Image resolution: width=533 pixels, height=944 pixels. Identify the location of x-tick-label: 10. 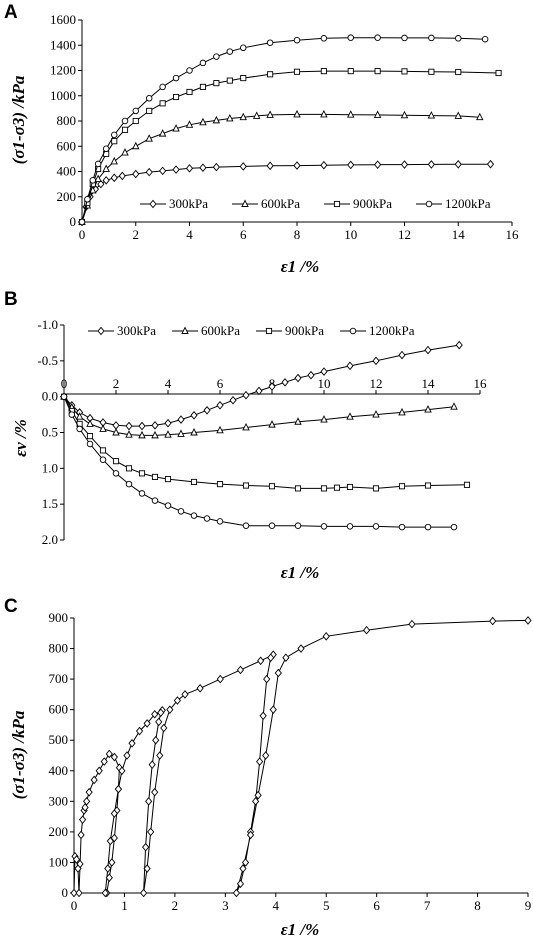
(350, 234).